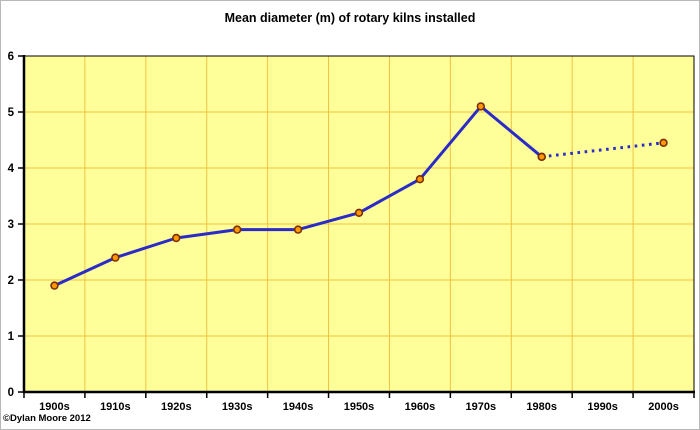 Image resolution: width=700 pixels, height=430 pixels. What do you see at coordinates (11, 393) in the screenshot?
I see `y-axis-tick-label: 0` at bounding box center [11, 393].